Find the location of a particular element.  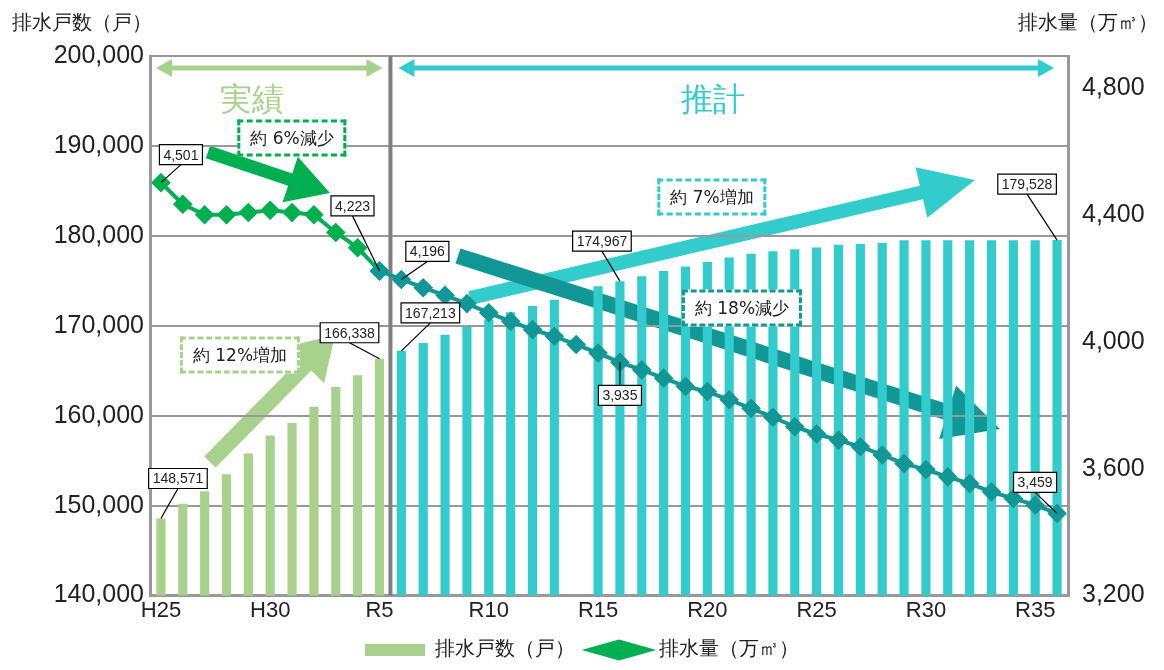

y-tick-label: 190,000 is located at coordinates (98, 143).